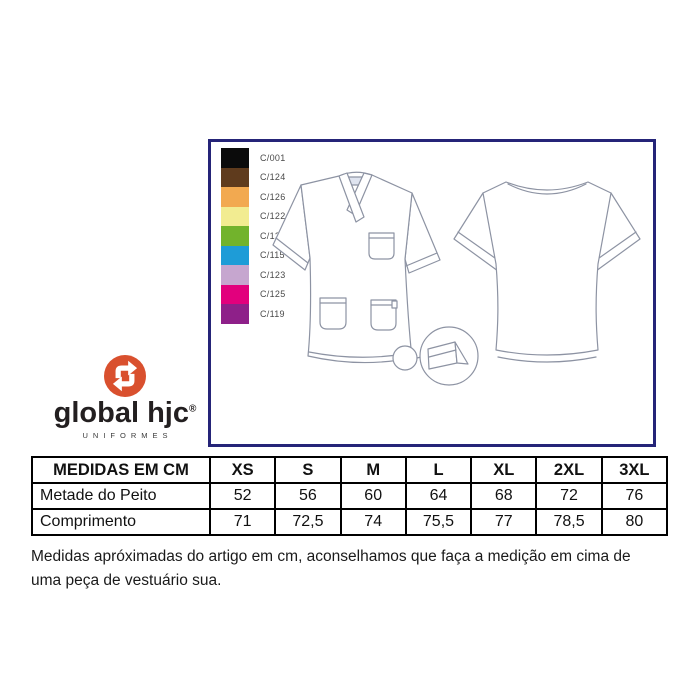 The image size is (700, 700). What do you see at coordinates (253, 216) in the screenshot?
I see `color-swatch: C/122` at bounding box center [253, 216].